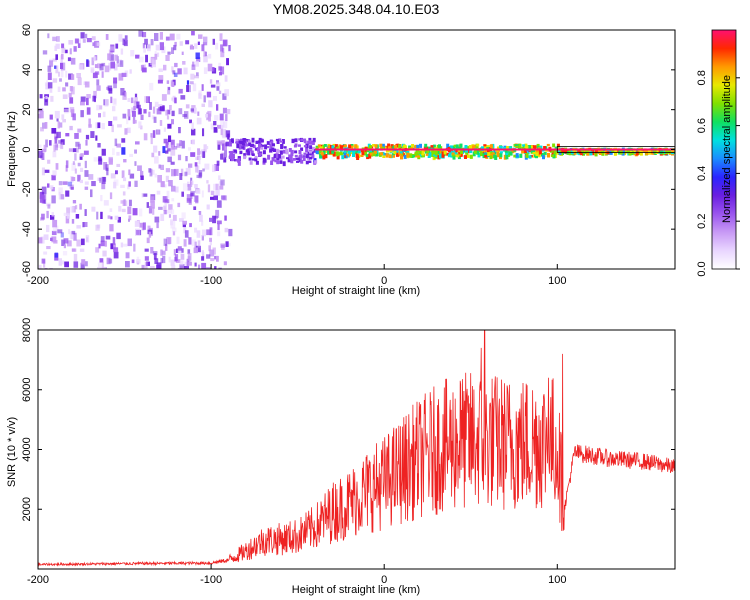 The height and width of the screenshot is (600, 750). I want to click on colorbar-ticks: 0.0 0.2 0.4 0.6 0.8, so click(718, 173).